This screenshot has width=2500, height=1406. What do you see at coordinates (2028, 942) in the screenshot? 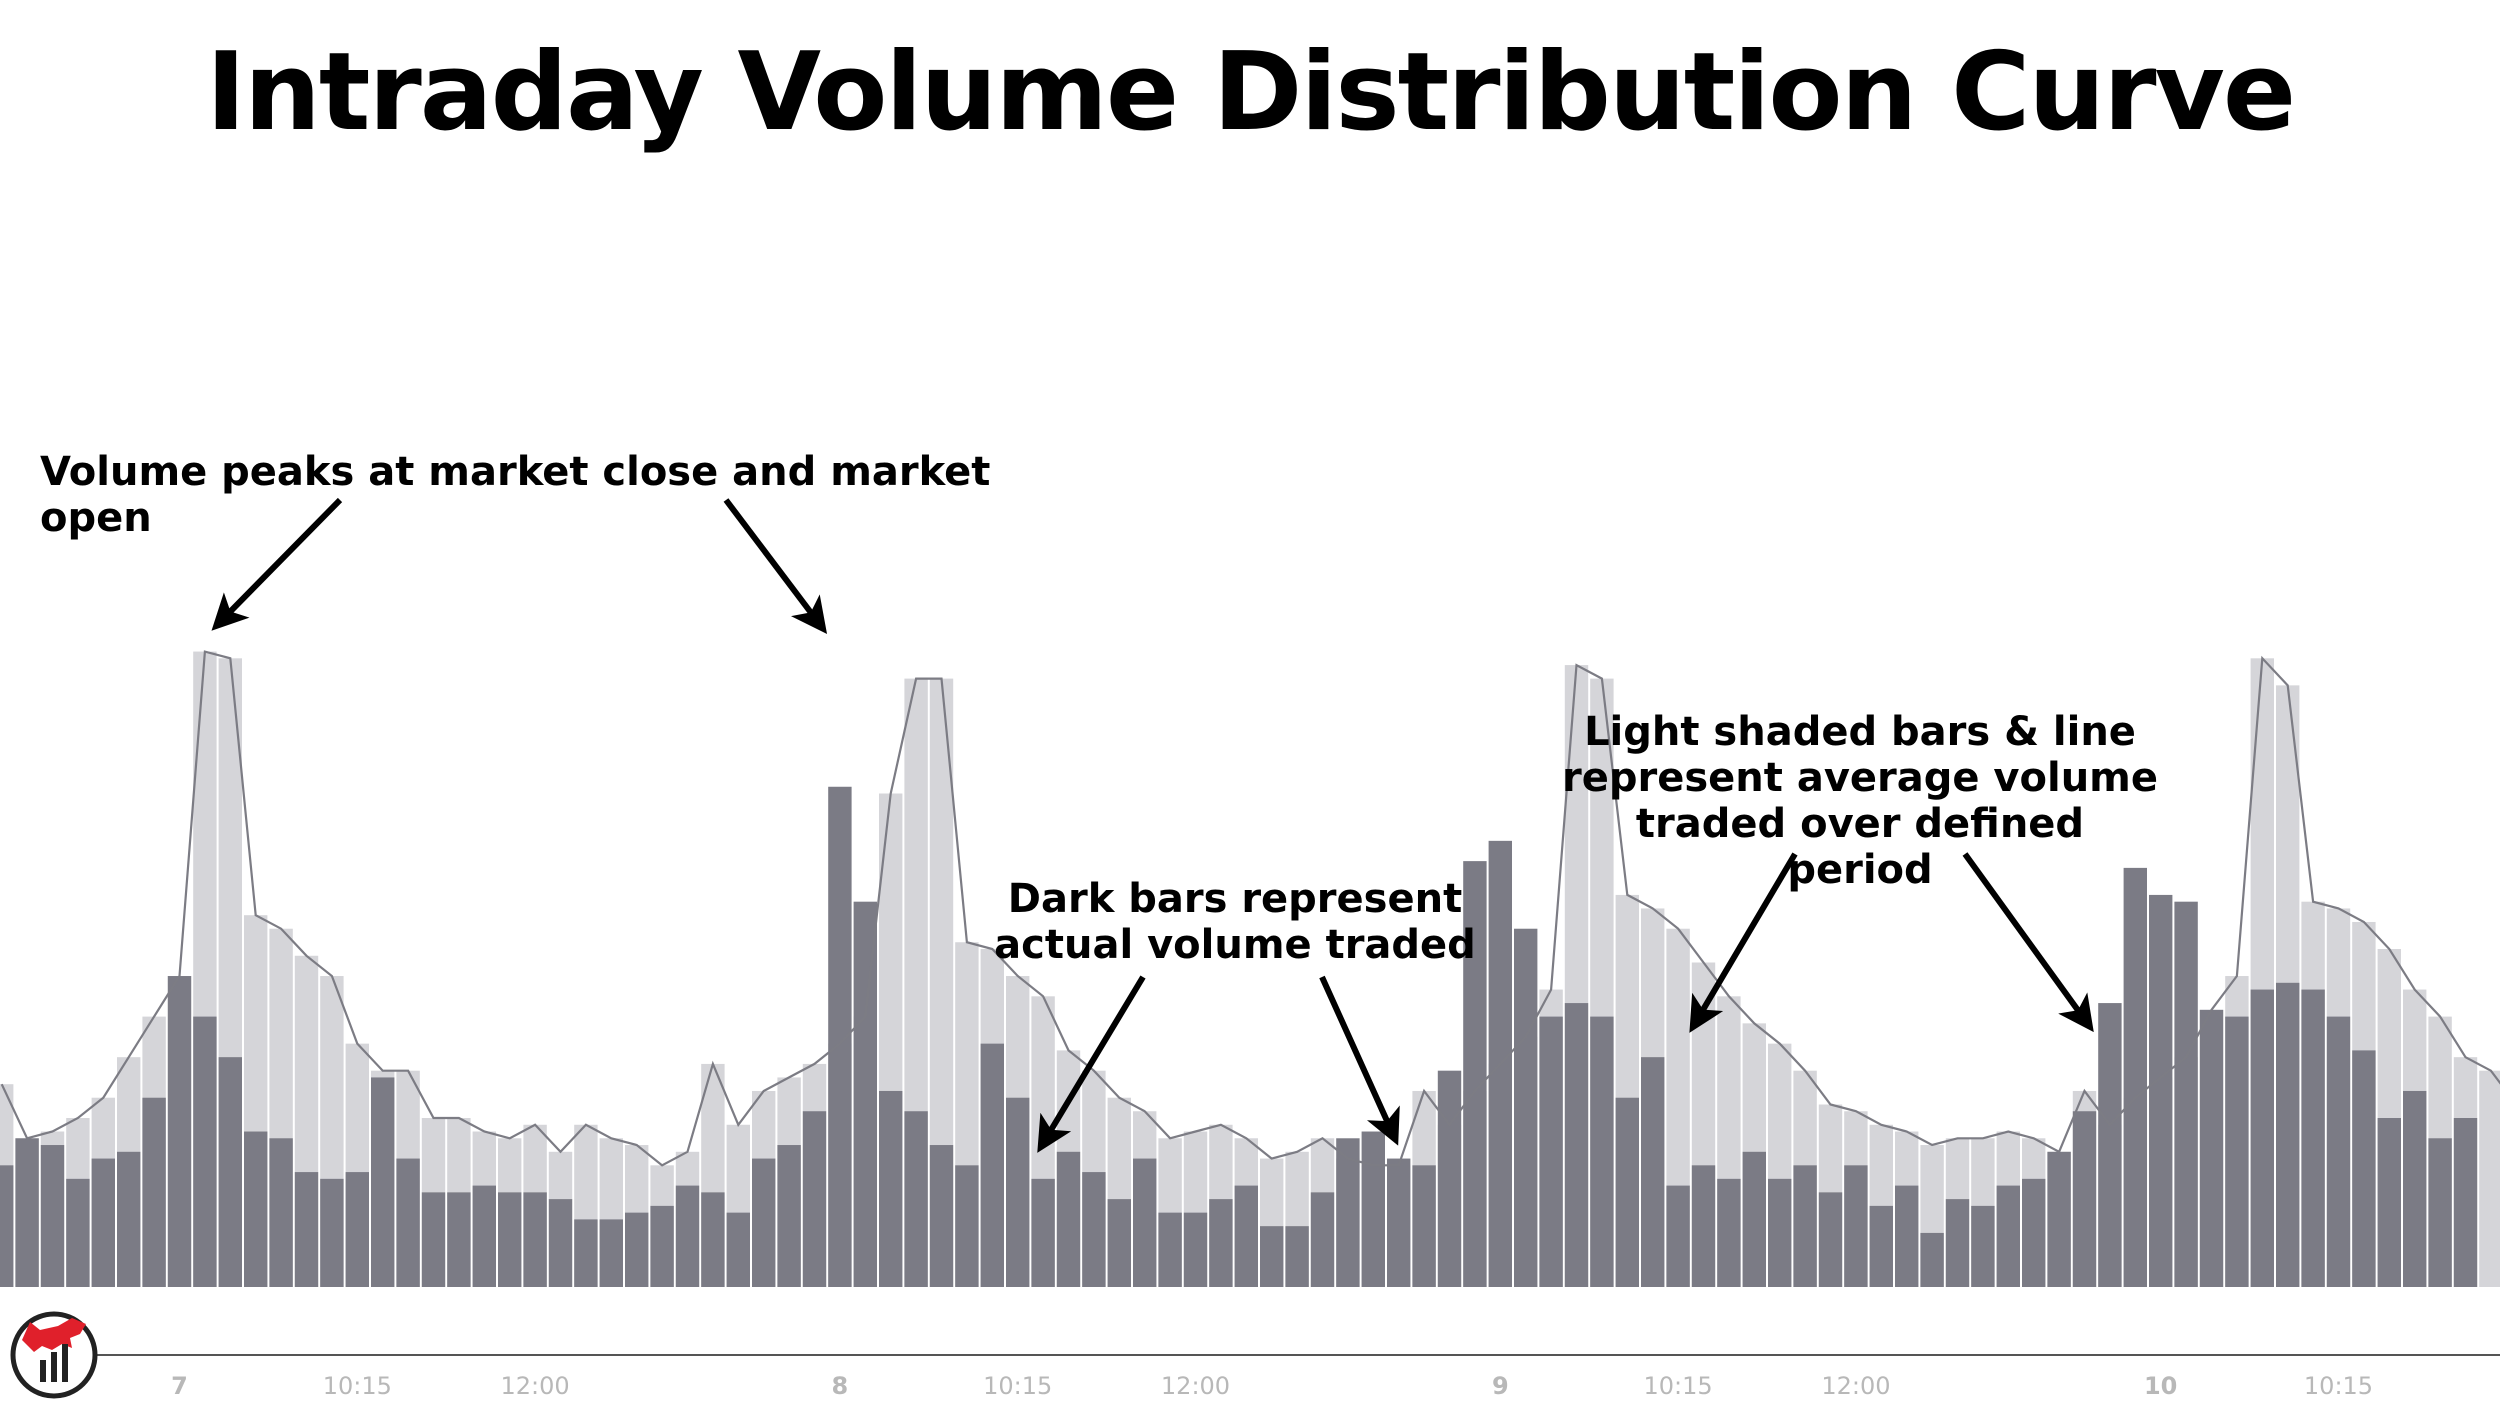
I see `arrow-light-right` at bounding box center [2028, 942].